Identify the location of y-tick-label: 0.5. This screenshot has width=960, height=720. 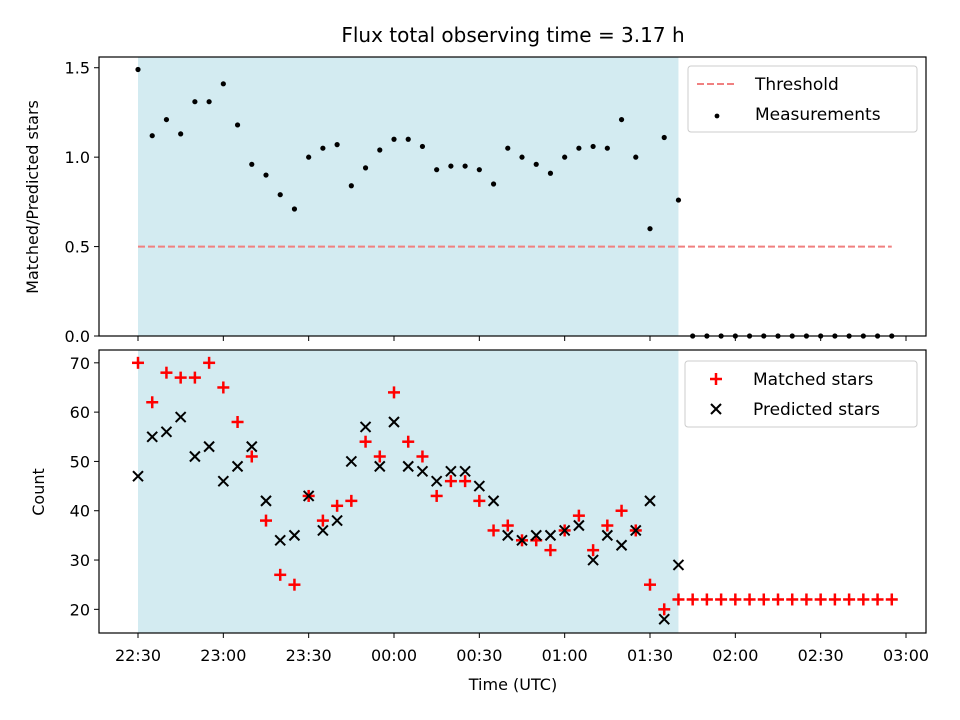
(77, 247).